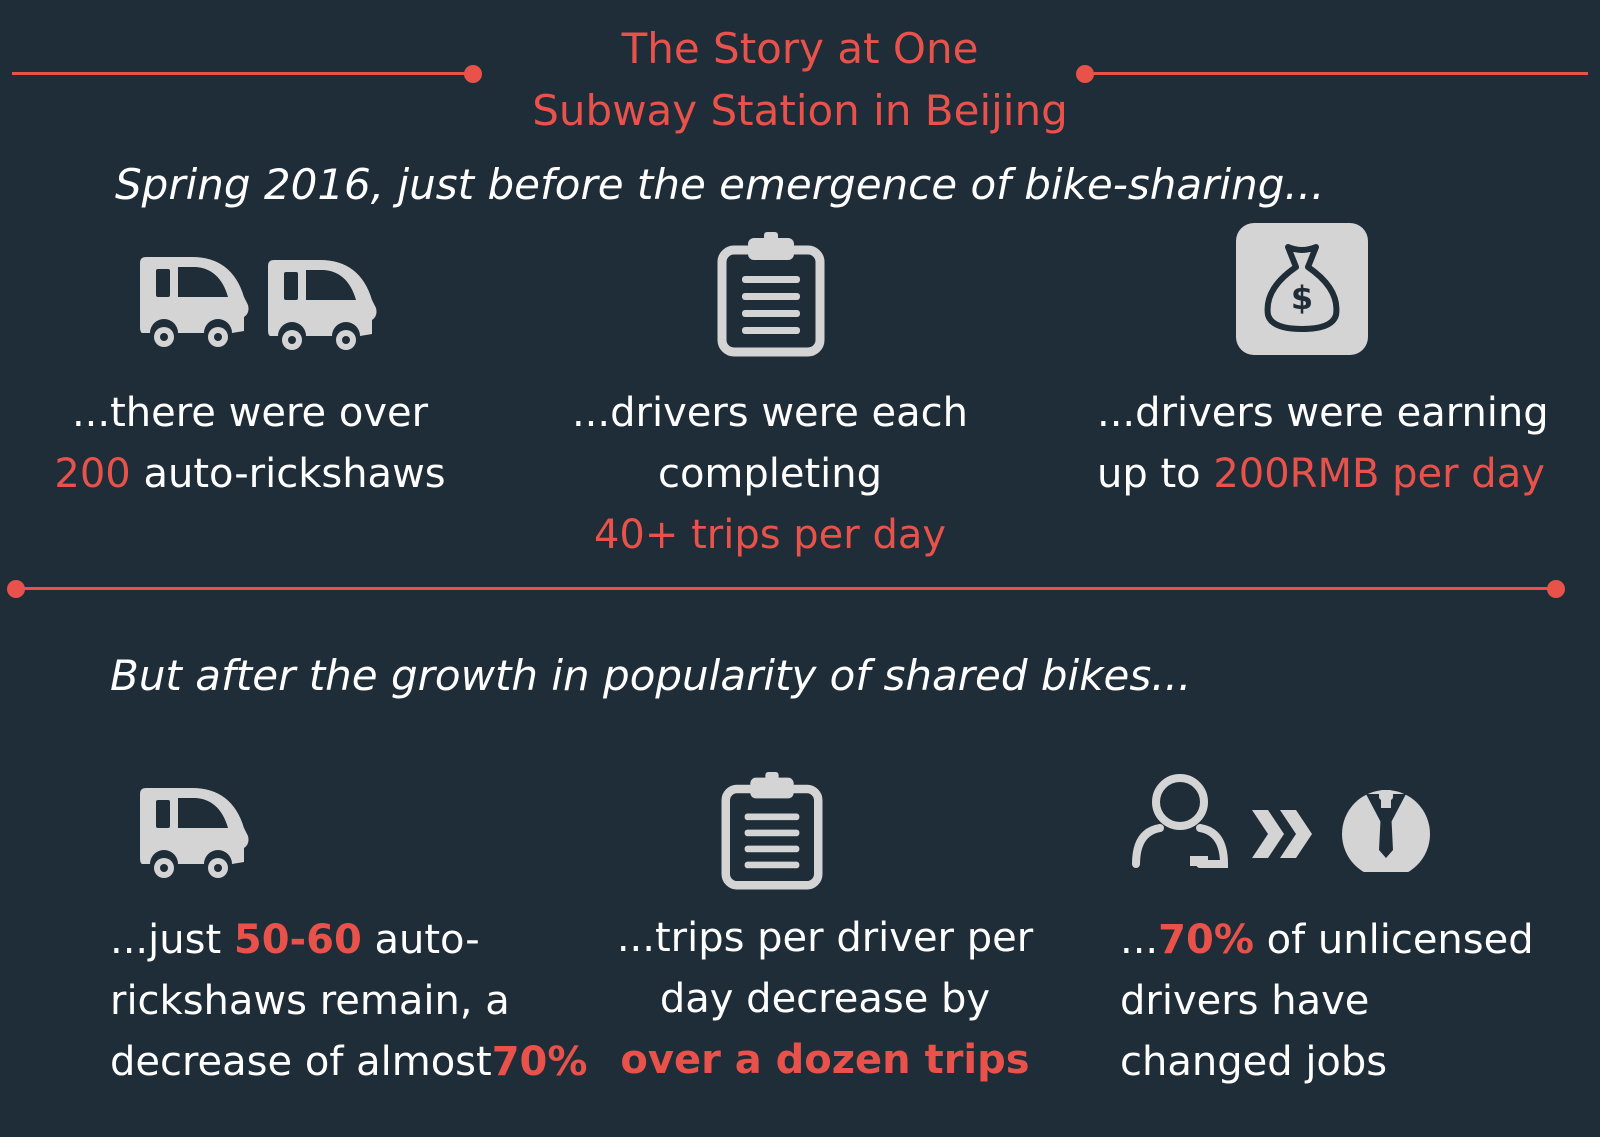  What do you see at coordinates (1282, 834) in the screenshot?
I see `double-chevron-icon` at bounding box center [1282, 834].